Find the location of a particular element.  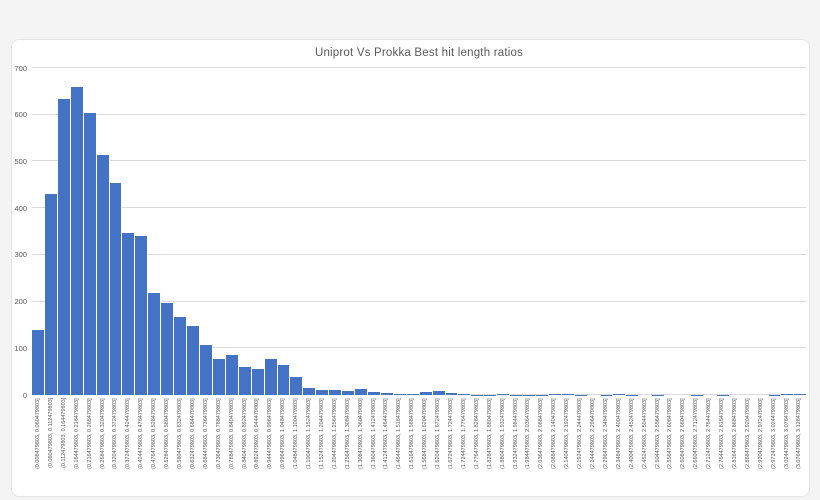

x-tick-label: (3.024479803, 3.076479803] is located at coordinates (786, 433).